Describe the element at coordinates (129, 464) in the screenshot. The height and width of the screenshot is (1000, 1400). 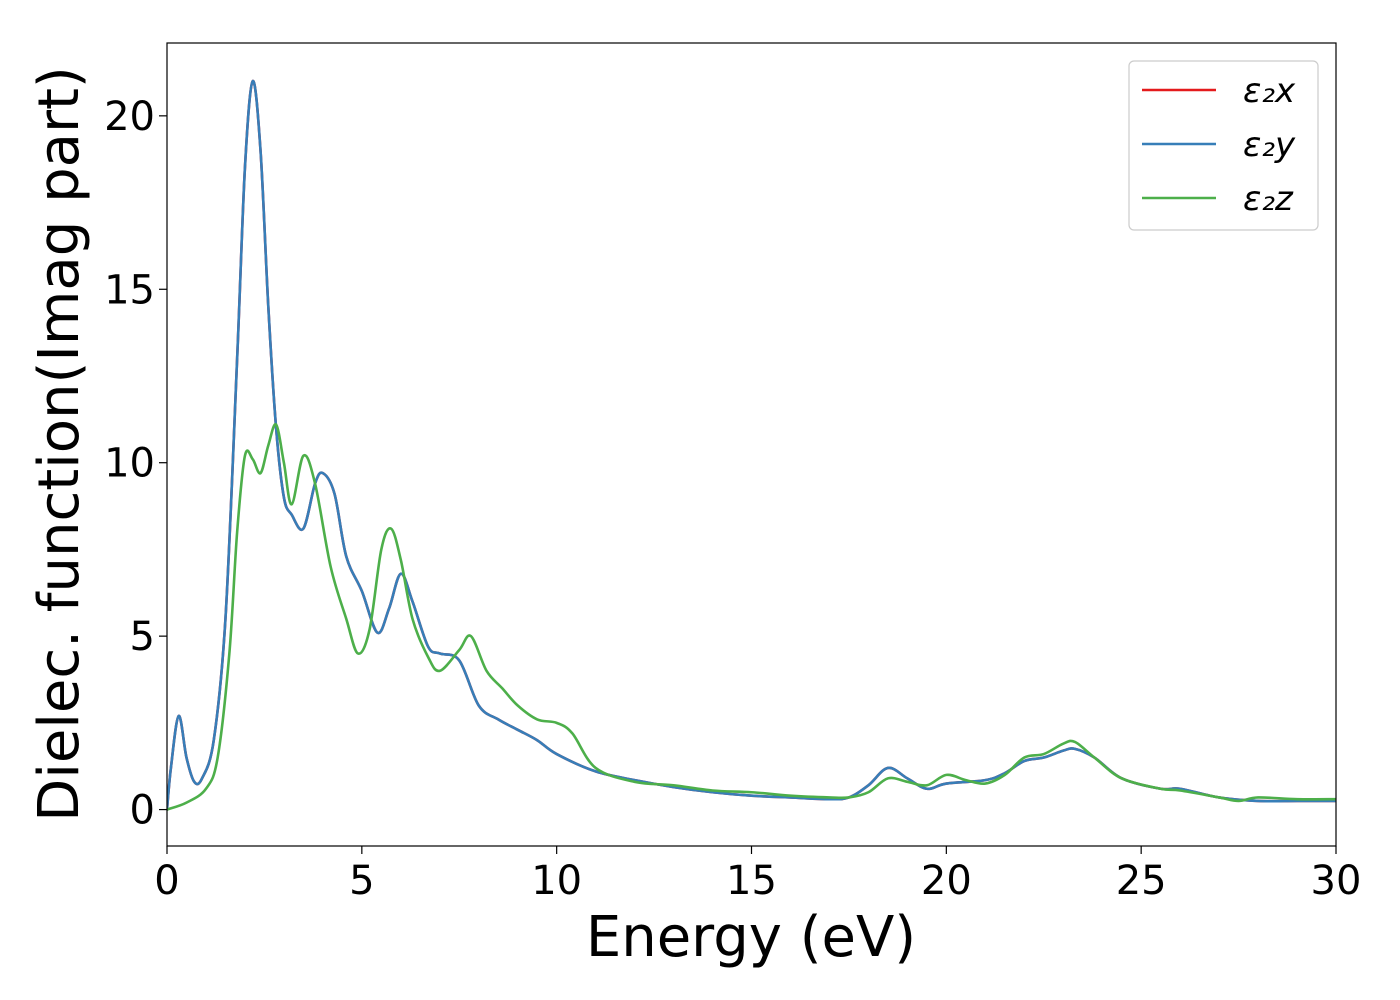
I see `y-tick-label: 10` at that location.